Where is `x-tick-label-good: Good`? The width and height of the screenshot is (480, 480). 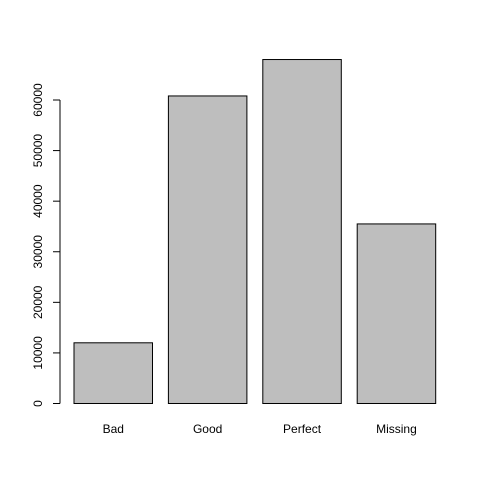 x-tick-label-good: Good is located at coordinates (207, 429).